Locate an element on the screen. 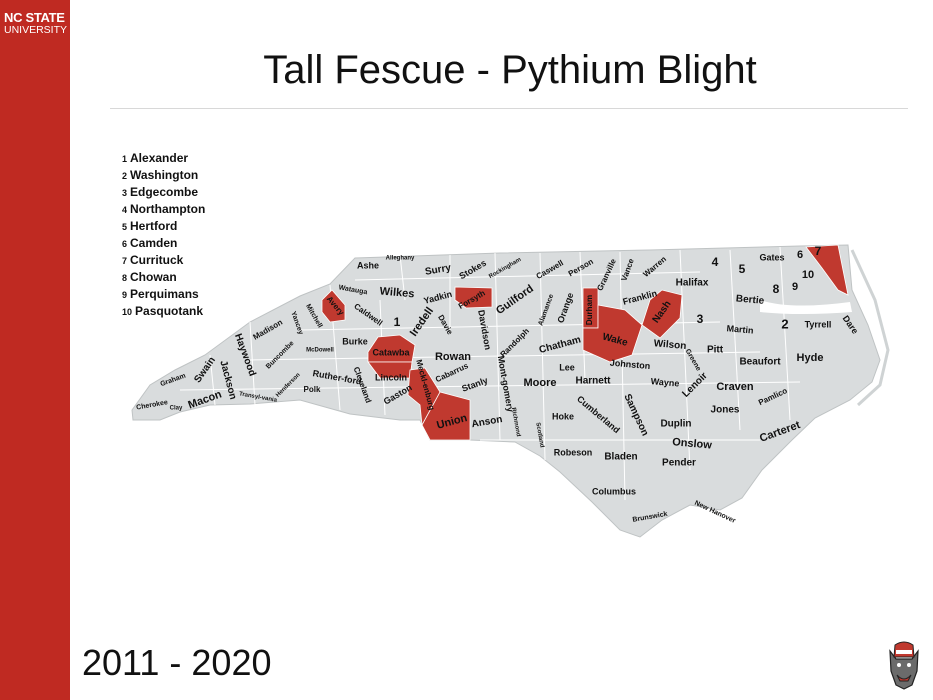  county-label: Jones is located at coordinates (725, 410).